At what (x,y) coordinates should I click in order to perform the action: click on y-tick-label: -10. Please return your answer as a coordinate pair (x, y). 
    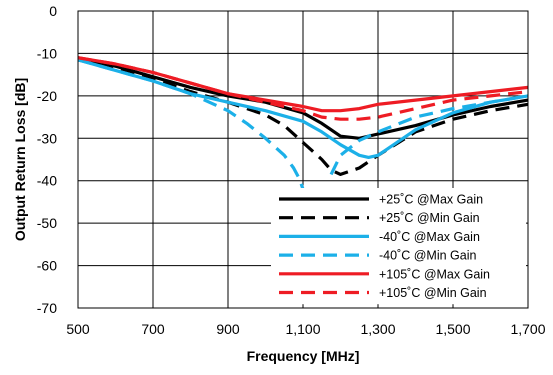
    Looking at the image, I should click on (47, 53).